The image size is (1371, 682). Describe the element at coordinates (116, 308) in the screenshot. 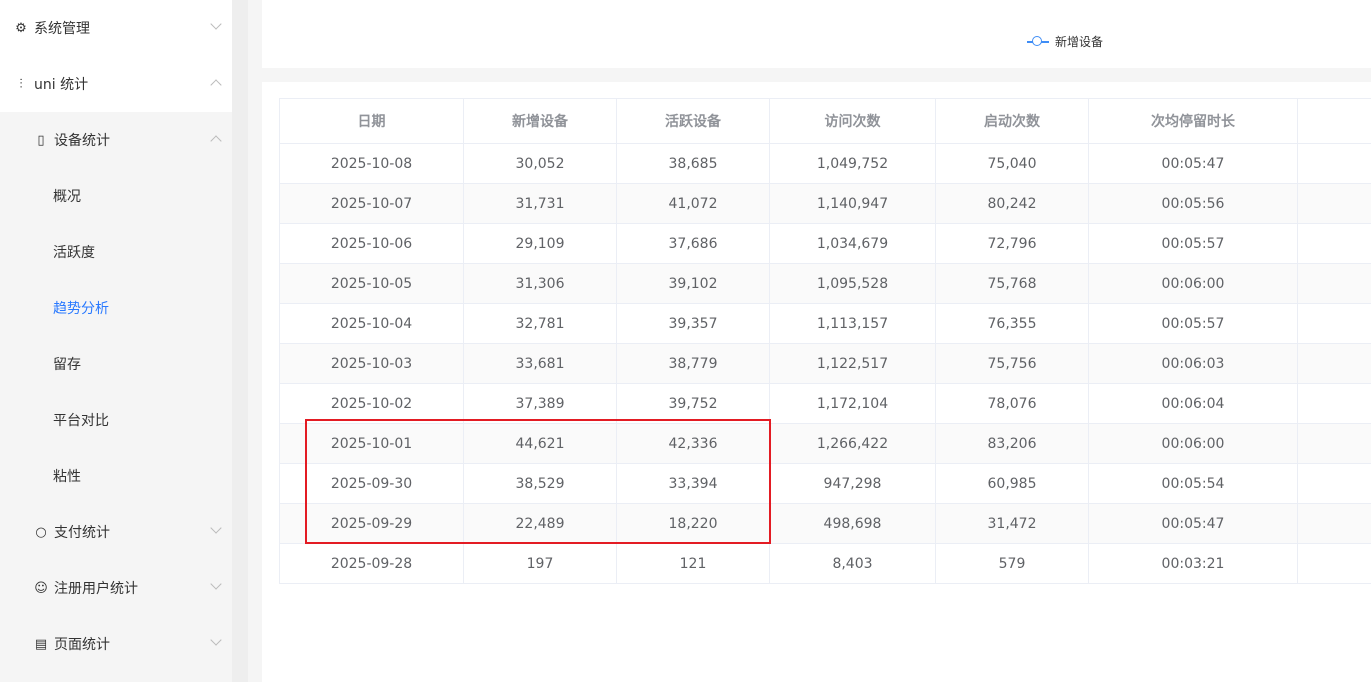

I see `sidebar-item-5: 趋势分析` at that location.